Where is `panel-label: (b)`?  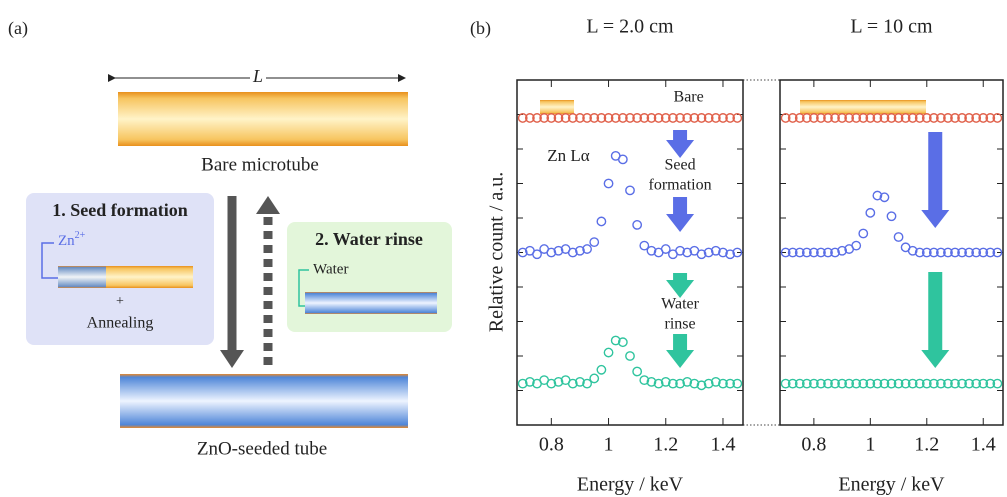 panel-label: (b) is located at coordinates (480, 28).